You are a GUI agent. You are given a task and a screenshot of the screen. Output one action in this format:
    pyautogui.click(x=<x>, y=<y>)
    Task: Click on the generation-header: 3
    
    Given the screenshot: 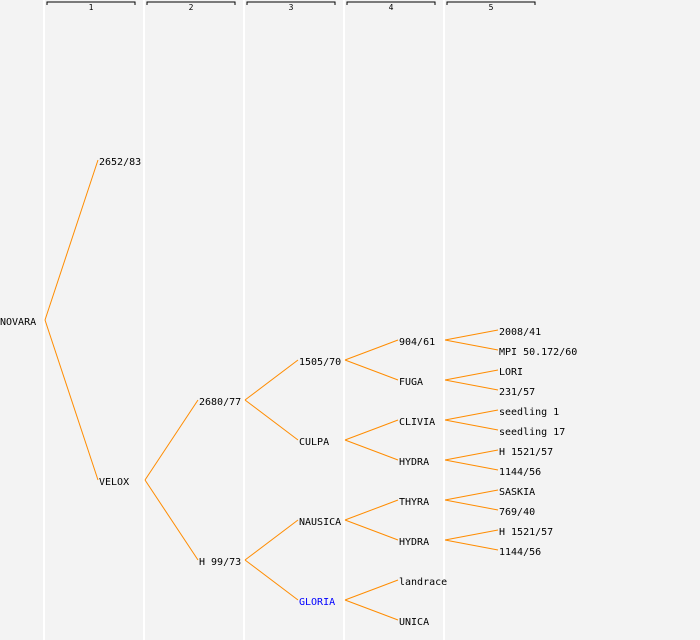 What is the action you would take?
    pyautogui.click(x=291, y=7)
    